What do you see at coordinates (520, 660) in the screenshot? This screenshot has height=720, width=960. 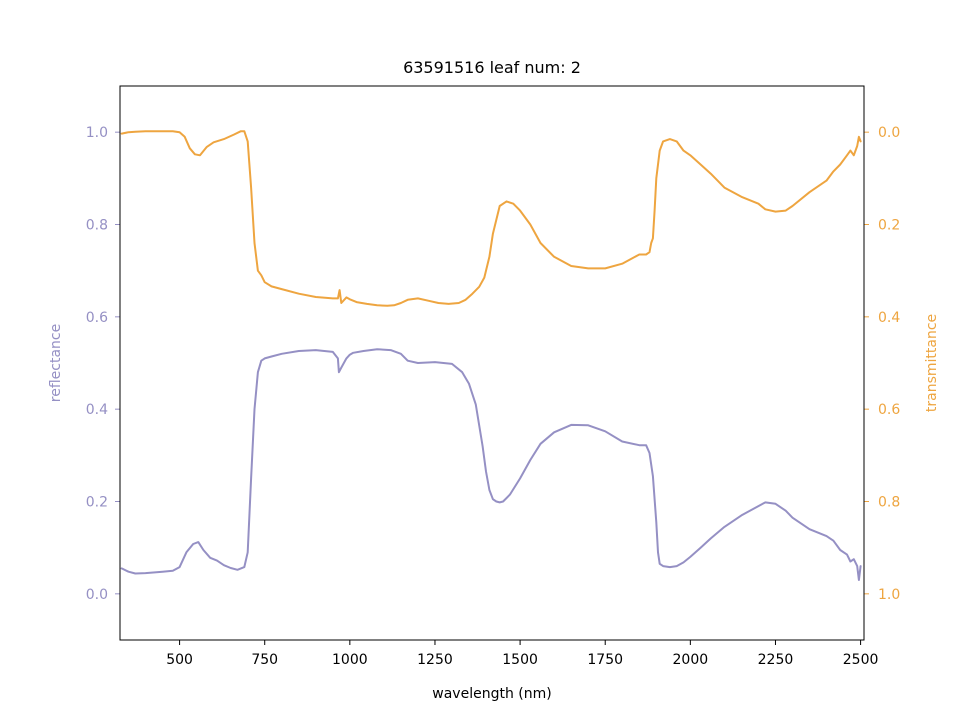 I see `x-tick-label: 1500` at bounding box center [520, 660].